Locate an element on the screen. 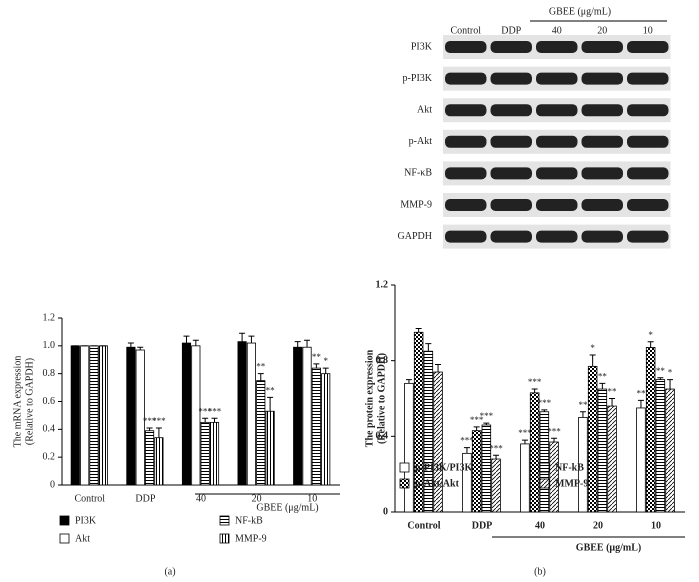 The image size is (699, 582). legend-label: p-PI3K/PI3K is located at coordinates (443, 467).